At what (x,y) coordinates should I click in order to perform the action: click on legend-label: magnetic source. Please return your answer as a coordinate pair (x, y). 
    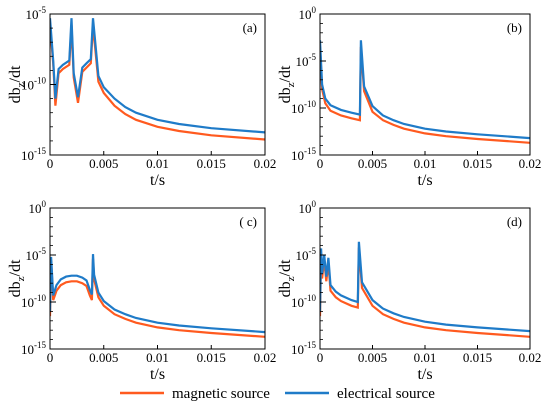
    Looking at the image, I should click on (221, 394).